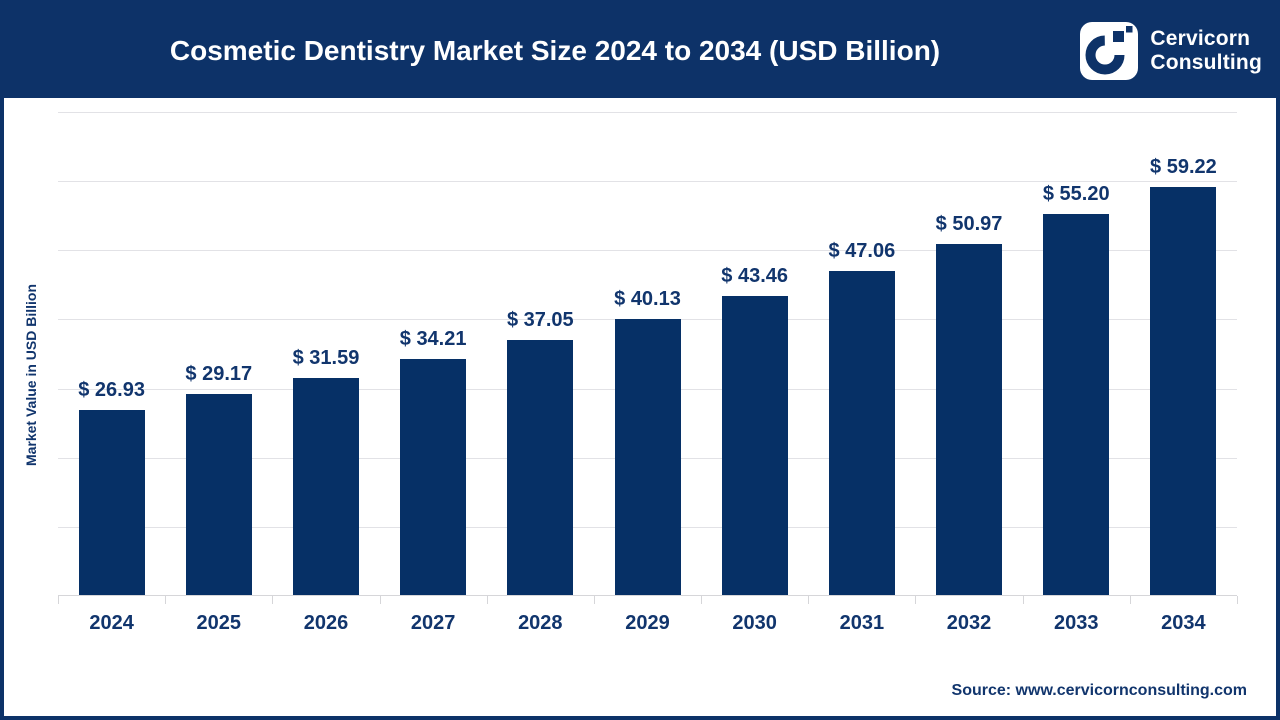 This screenshot has height=720, width=1280. Describe the element at coordinates (1076, 405) in the screenshot. I see `bar-2033` at that location.